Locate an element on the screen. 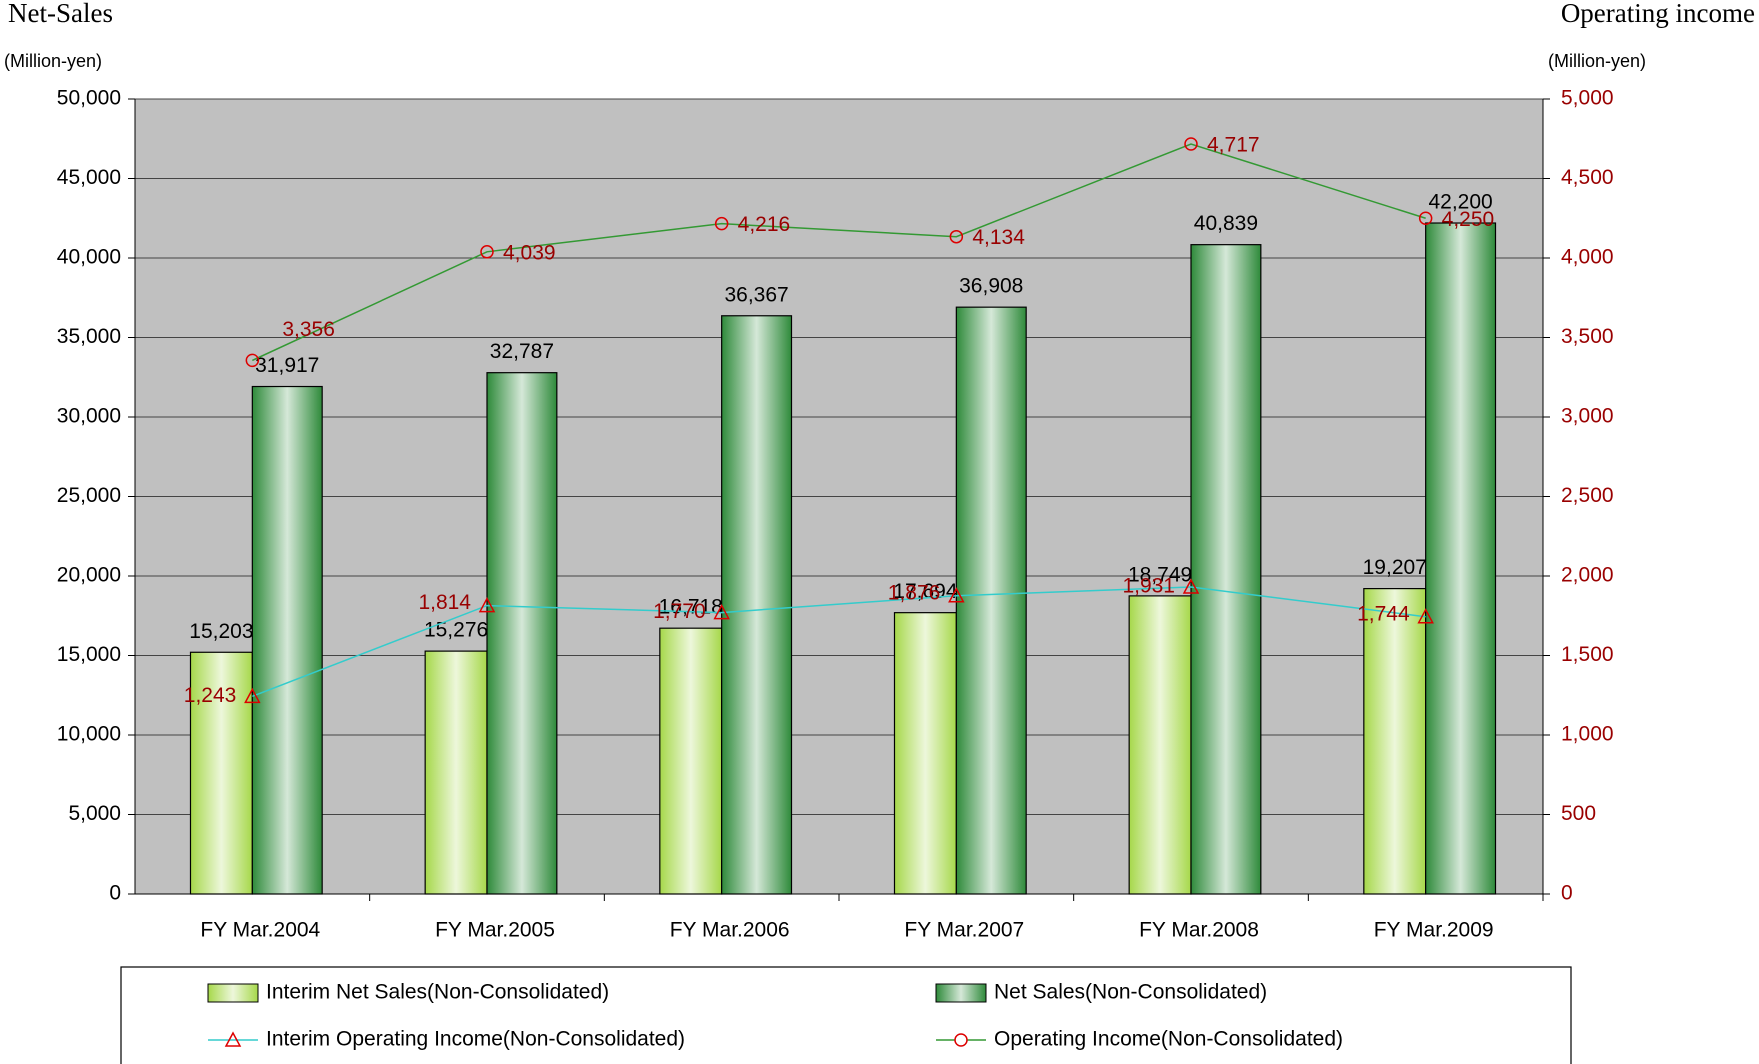 This screenshot has width=1759, height=1064. line-value-label: 4,250 is located at coordinates (1468, 219).